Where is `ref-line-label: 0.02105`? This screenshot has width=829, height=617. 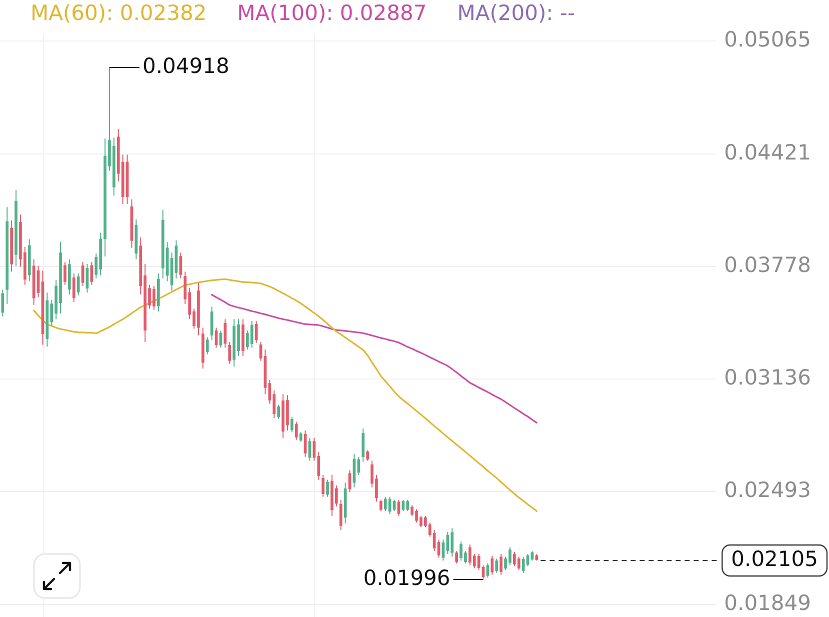 ref-line-label: 0.02105 is located at coordinates (774, 558).